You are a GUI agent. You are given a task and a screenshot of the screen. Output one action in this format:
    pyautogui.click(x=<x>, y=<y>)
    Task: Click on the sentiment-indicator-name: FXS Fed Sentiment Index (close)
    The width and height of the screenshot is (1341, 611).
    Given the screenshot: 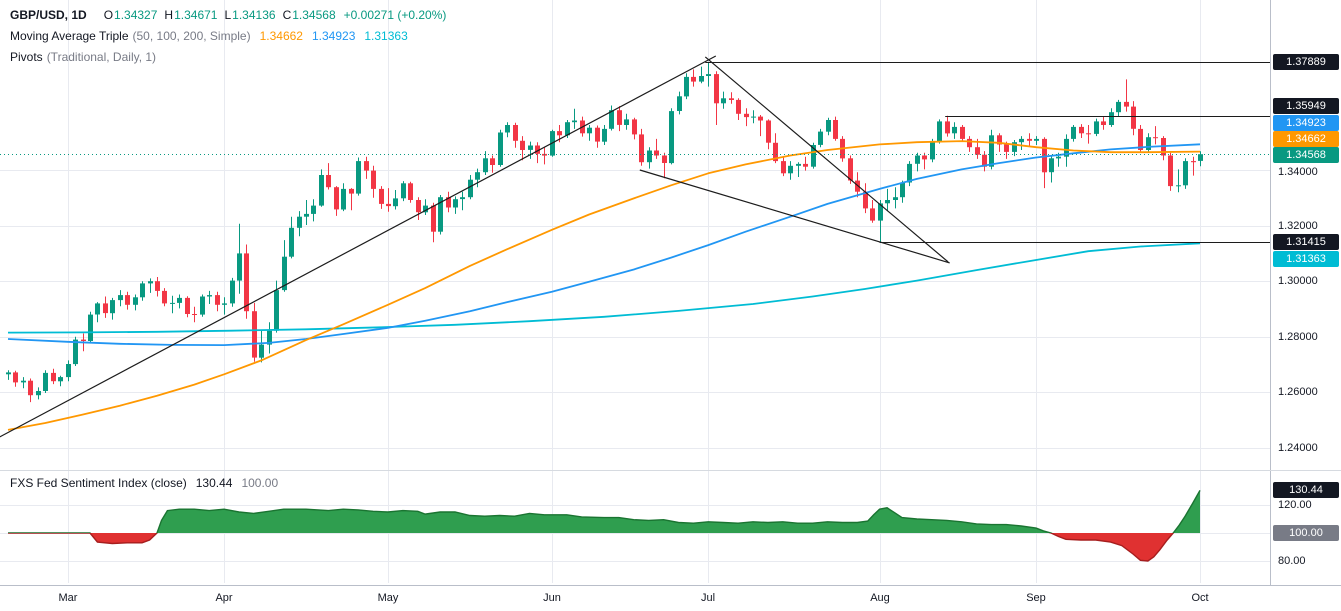 What is the action you would take?
    pyautogui.click(x=98, y=483)
    